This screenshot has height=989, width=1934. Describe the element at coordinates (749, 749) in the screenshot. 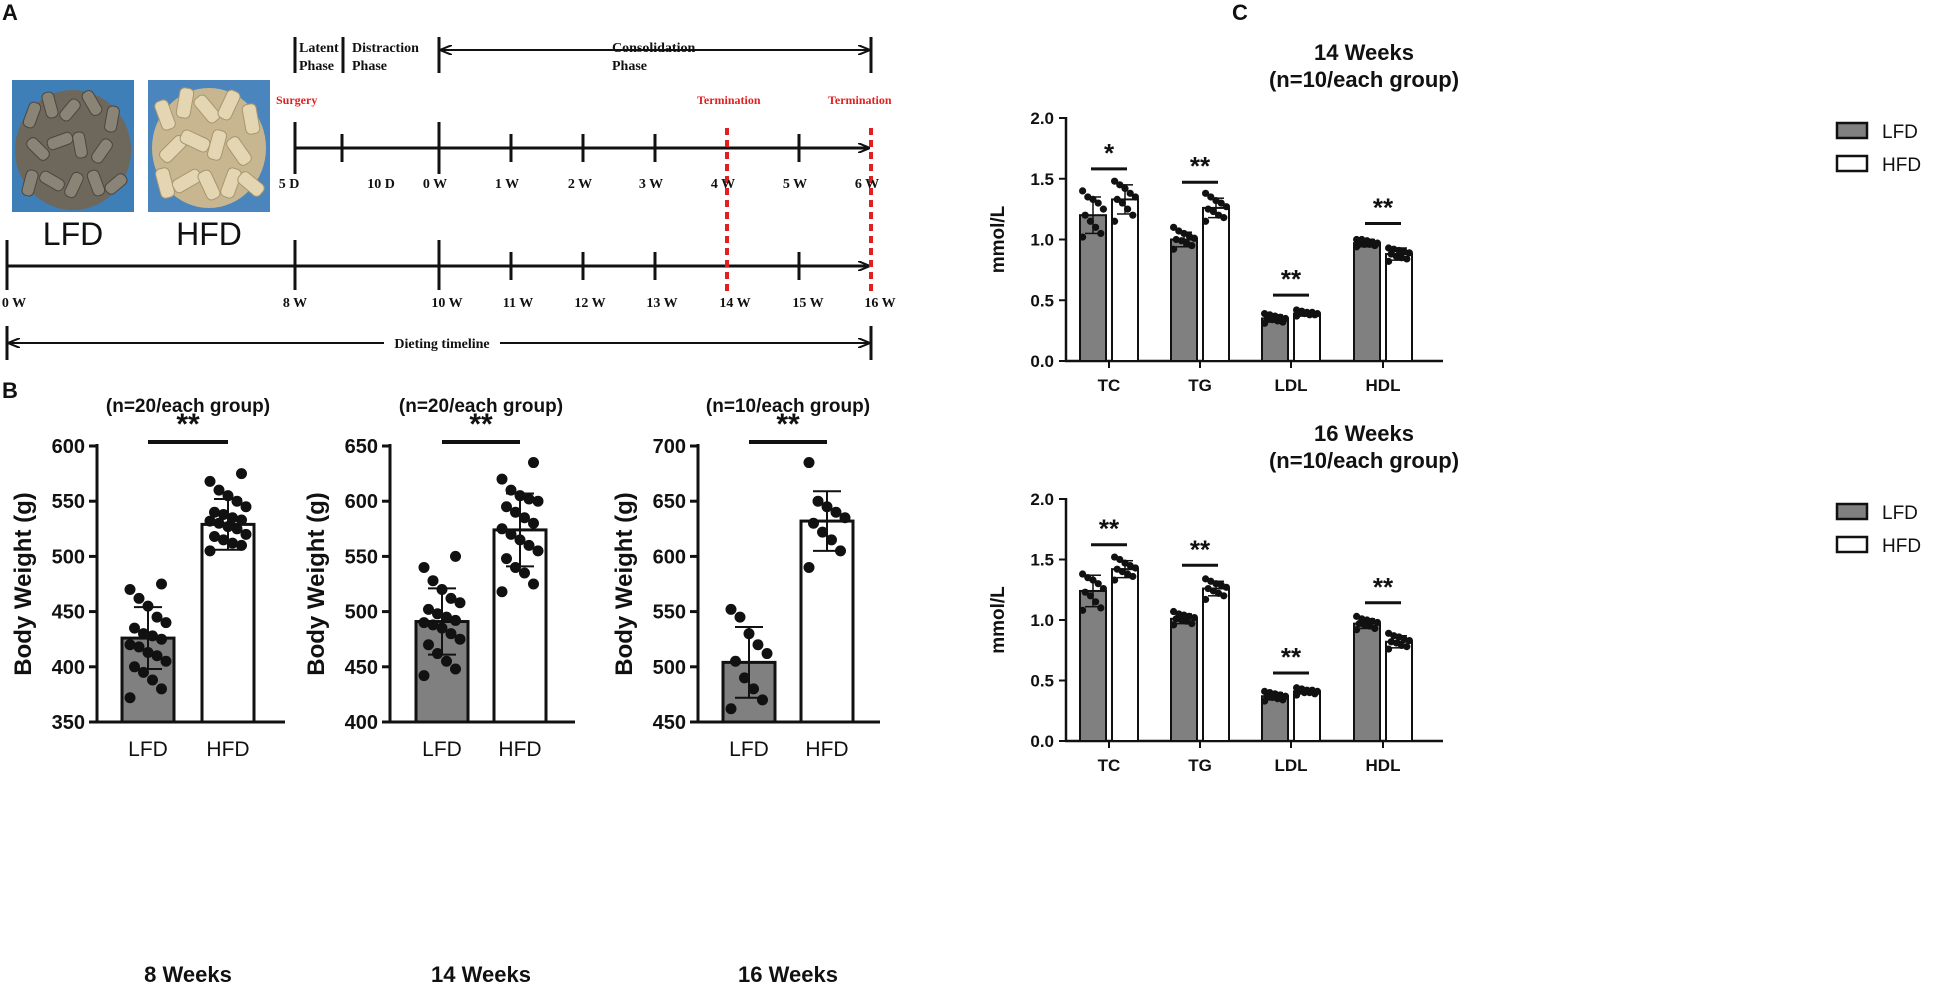

I see `x-category-label: LFD` at that location.